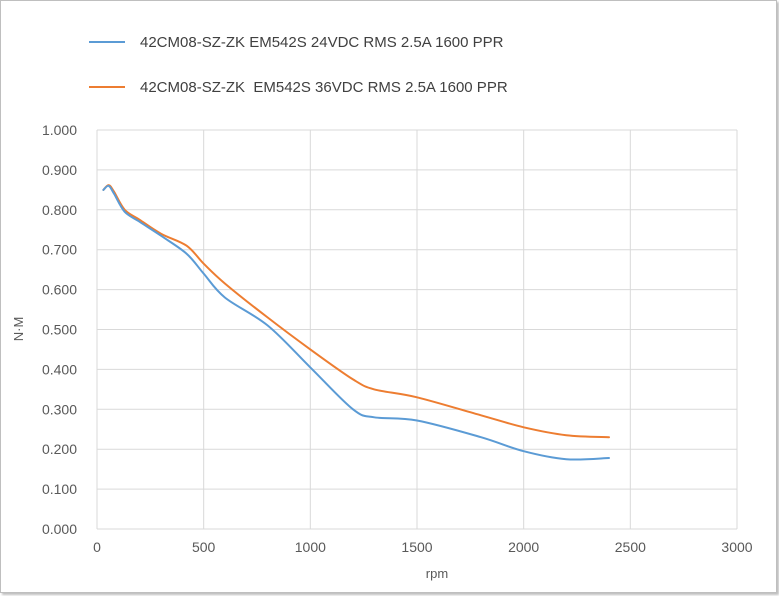 This screenshot has height=596, width=779. What do you see at coordinates (310, 547) in the screenshot?
I see `x-tick-label: 1000` at bounding box center [310, 547].